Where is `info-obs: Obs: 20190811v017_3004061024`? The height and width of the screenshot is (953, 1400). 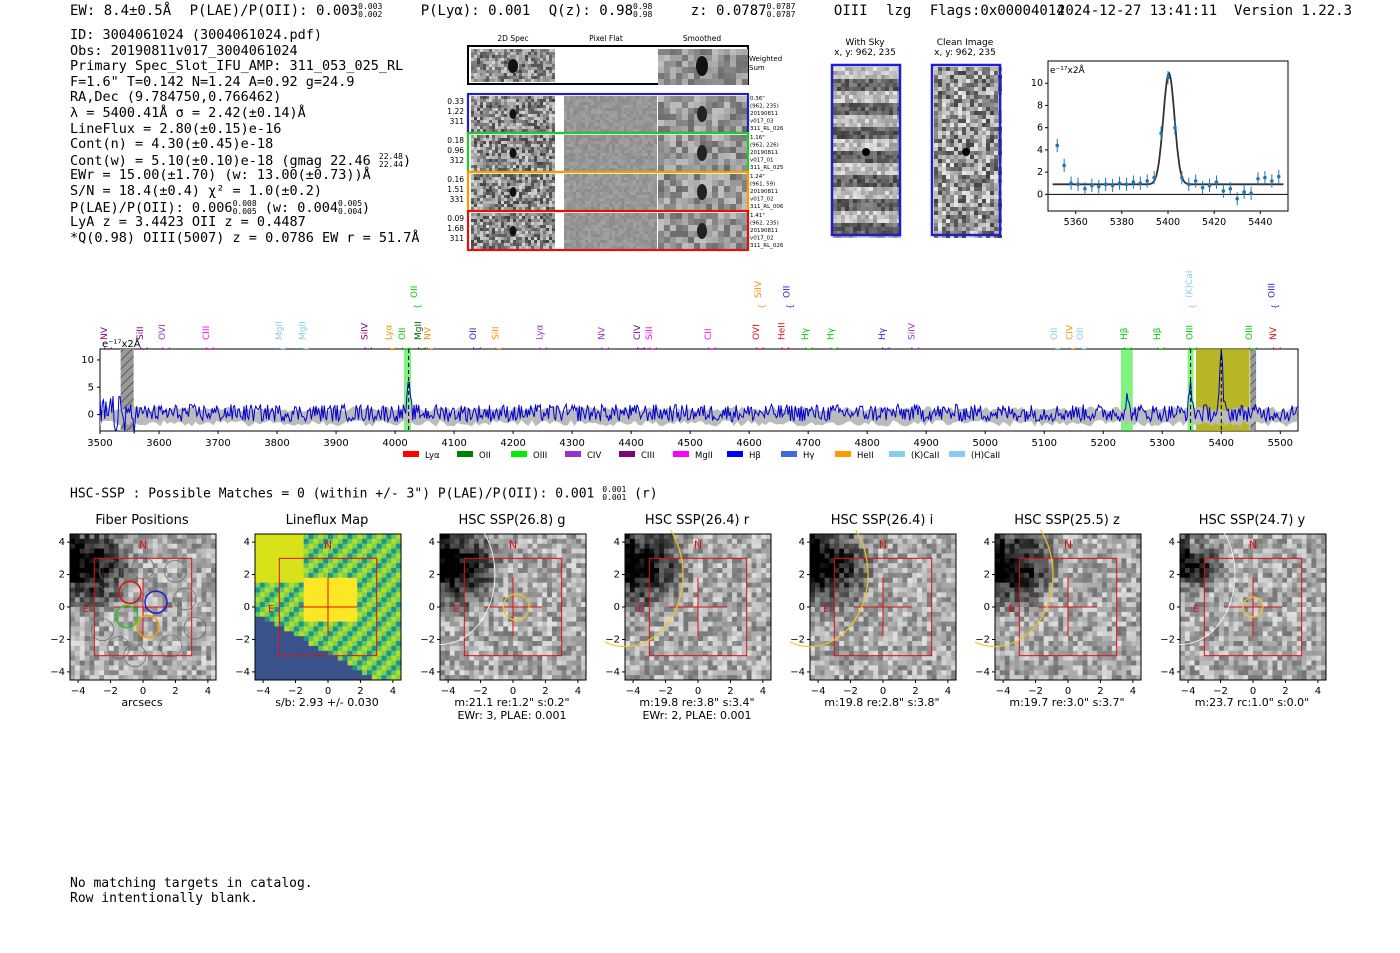 info-obs: Obs: 20190811v017_3004061024 is located at coordinates (184, 50).